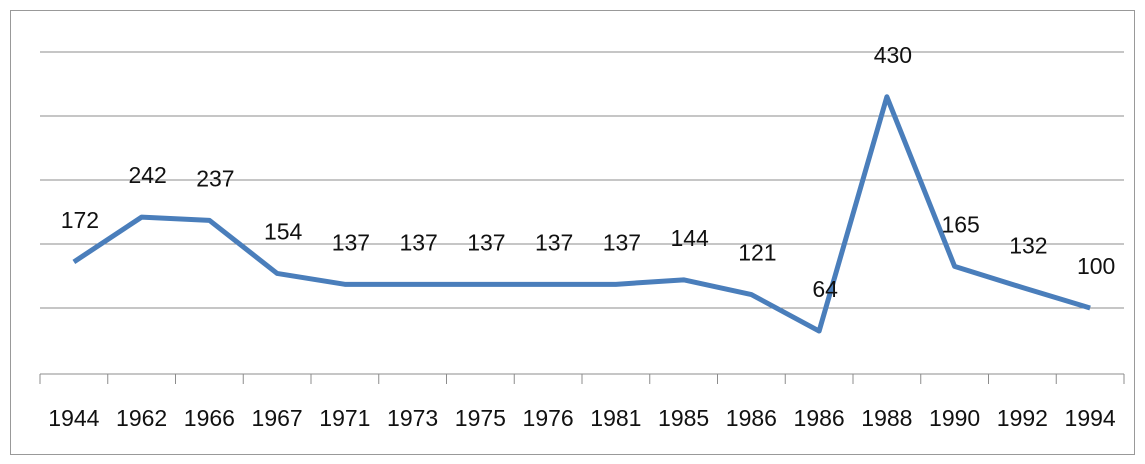  Describe the element at coordinates (283, 232) in the screenshot. I see `data-label: 154` at that location.